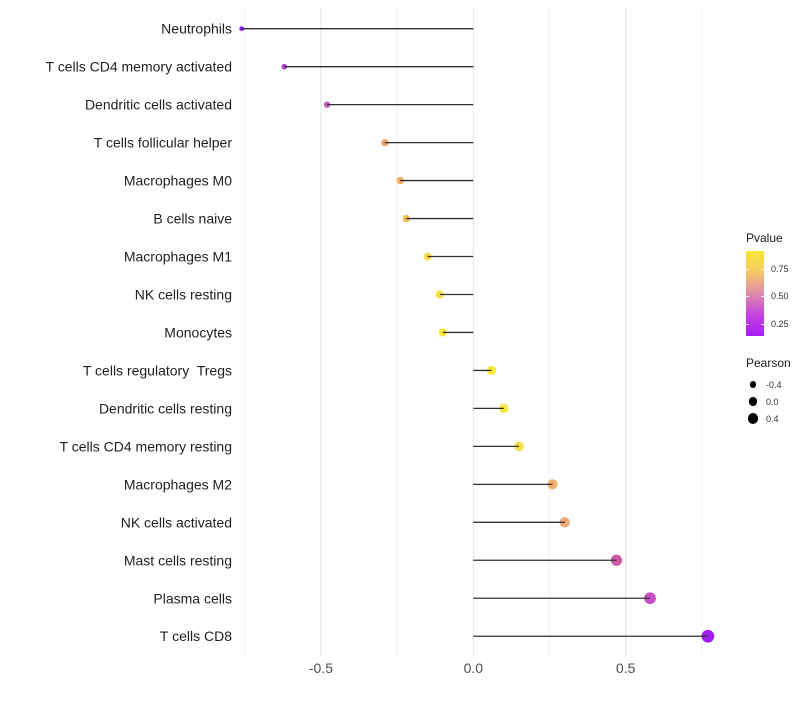  What do you see at coordinates (158, 105) in the screenshot?
I see `category-label: Dendritic cells activated` at bounding box center [158, 105].